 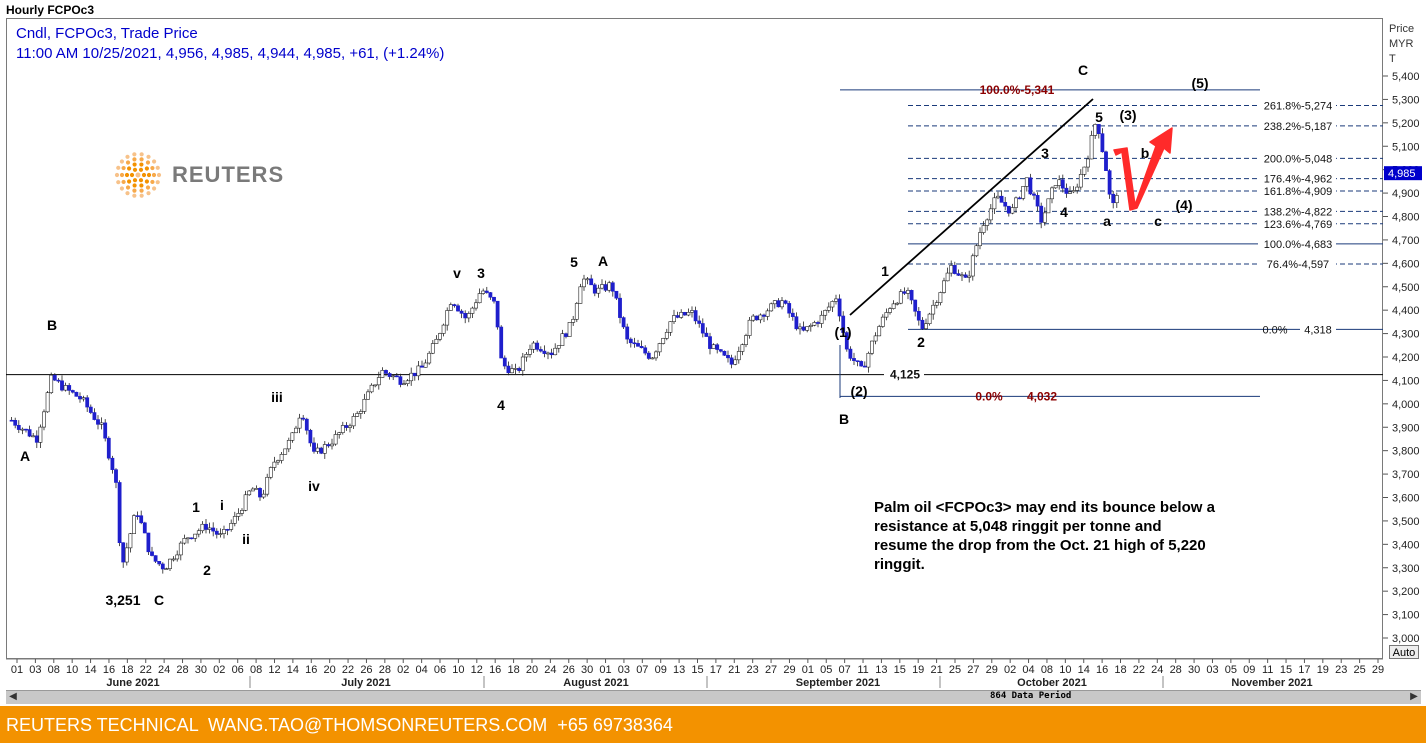 I want to click on x-tick-label: 14, so click(x=90, y=670).